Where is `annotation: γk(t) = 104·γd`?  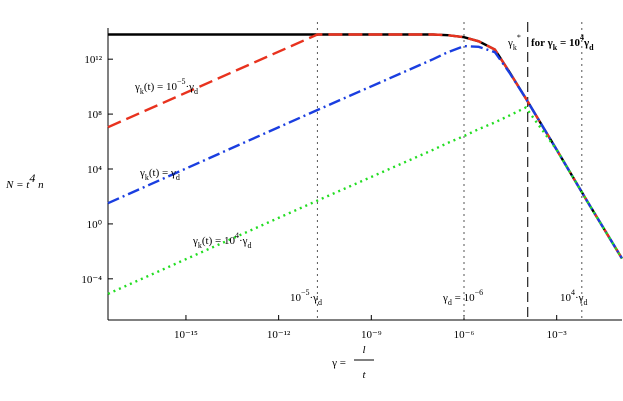
annotation: γk(t) = 104·γd is located at coordinates (222, 240).